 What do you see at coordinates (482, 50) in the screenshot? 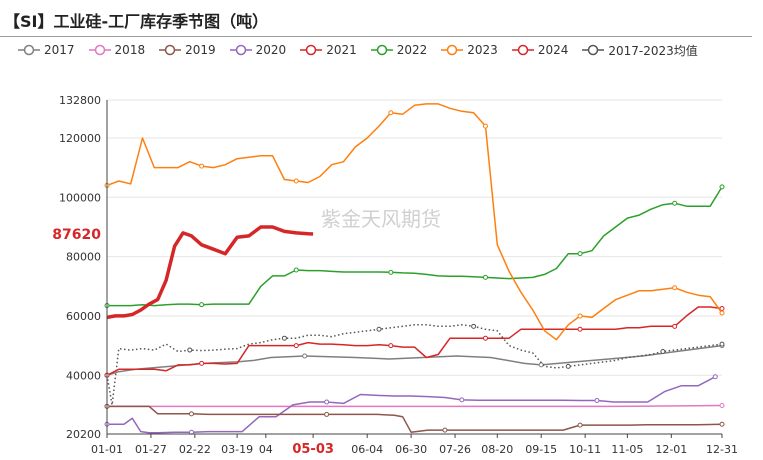
I see `legend-label: 2023` at bounding box center [482, 50].